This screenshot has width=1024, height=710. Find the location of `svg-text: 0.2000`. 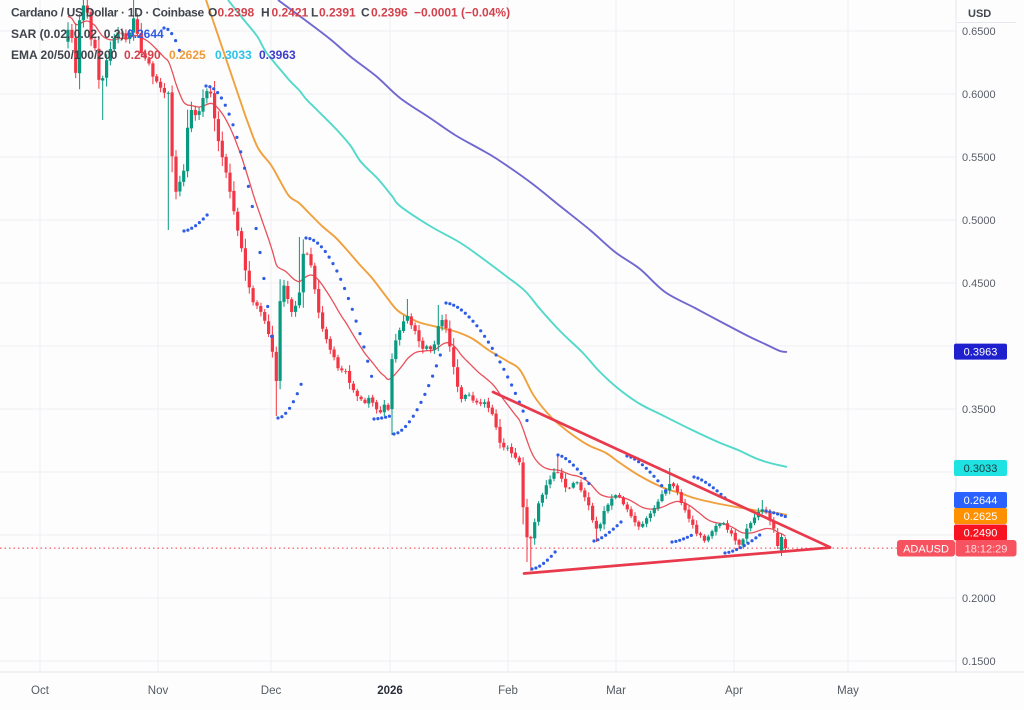

svg-text: 0.2000 is located at coordinates (979, 599).